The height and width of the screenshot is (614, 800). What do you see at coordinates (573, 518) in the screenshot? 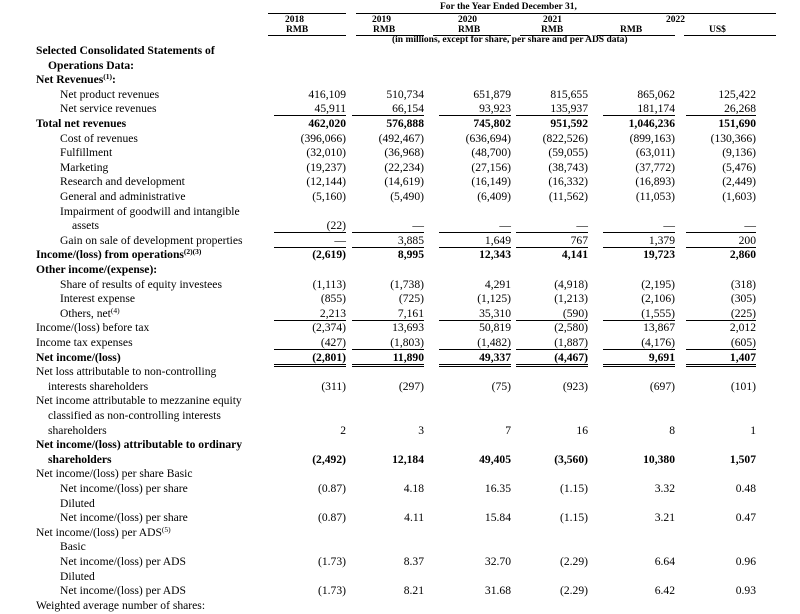
I see `value-cell: (1.15)` at bounding box center [573, 518].